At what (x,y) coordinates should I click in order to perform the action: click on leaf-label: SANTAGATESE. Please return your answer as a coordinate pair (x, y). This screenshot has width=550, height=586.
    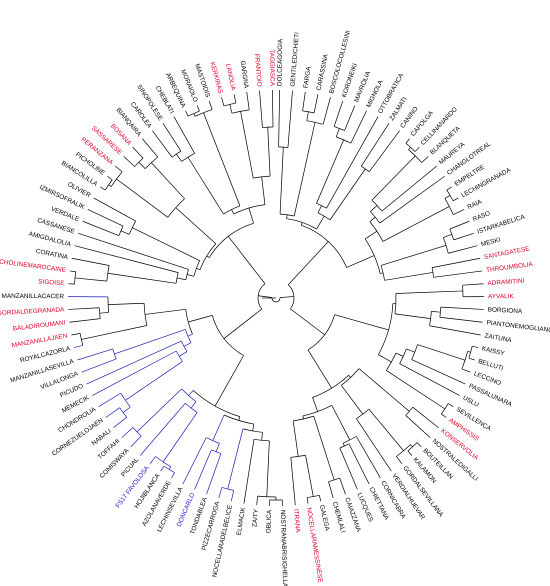
    Looking at the image, I should click on (506, 253).